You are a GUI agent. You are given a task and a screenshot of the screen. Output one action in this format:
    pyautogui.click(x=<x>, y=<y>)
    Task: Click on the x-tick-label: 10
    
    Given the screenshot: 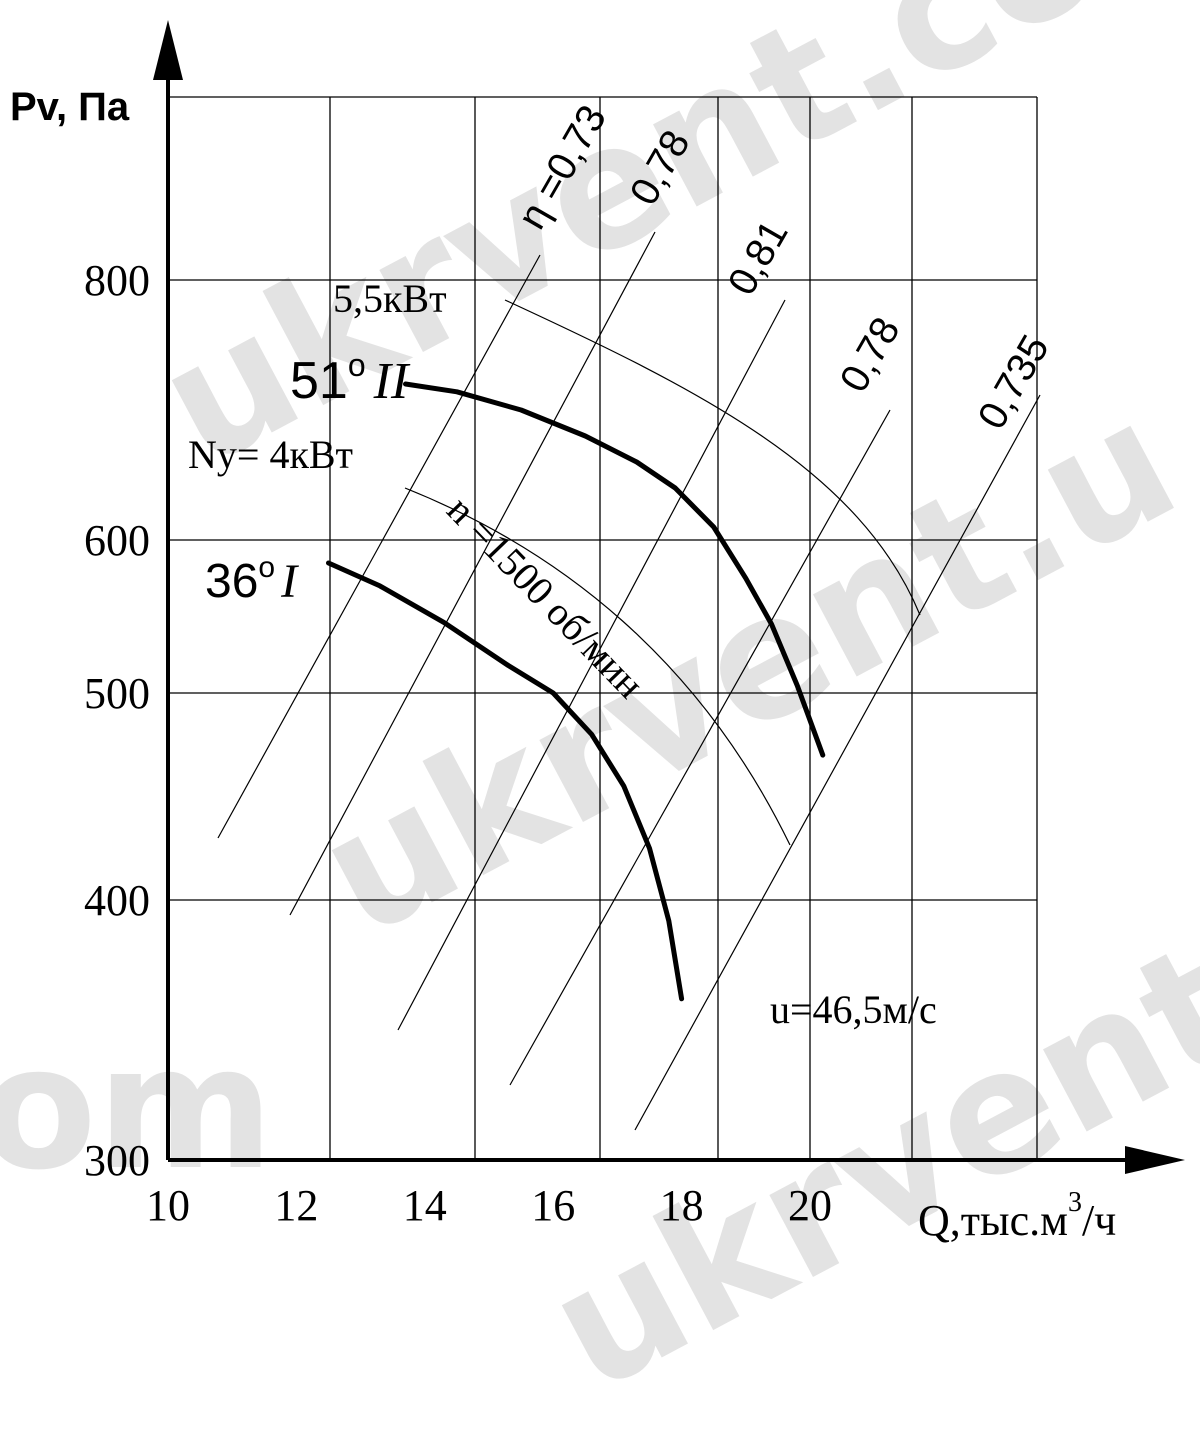 What is the action you would take?
    pyautogui.click(x=168, y=1205)
    